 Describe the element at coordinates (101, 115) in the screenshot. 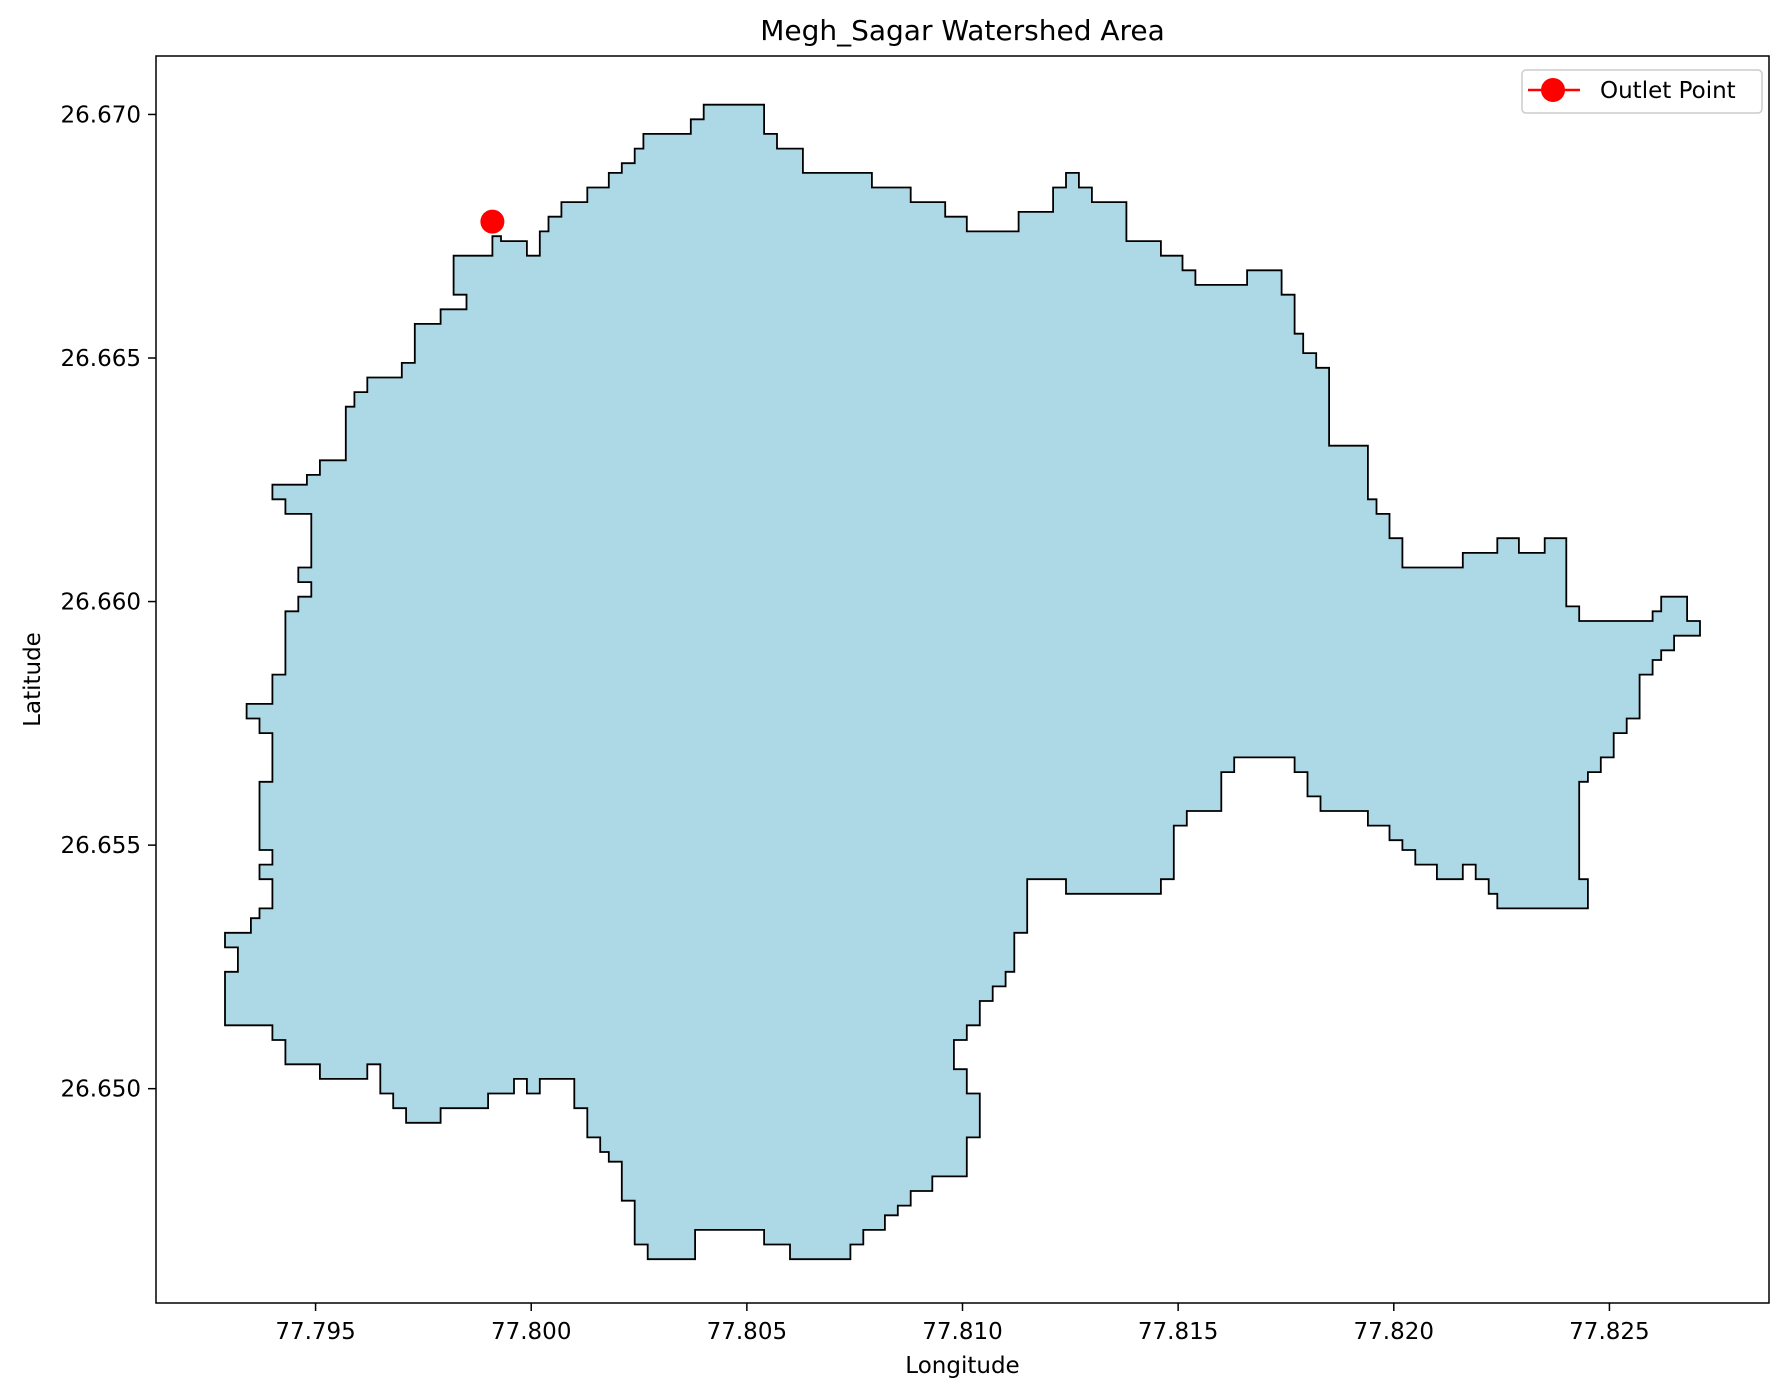

I see `y-tick-label: 26.670` at that location.